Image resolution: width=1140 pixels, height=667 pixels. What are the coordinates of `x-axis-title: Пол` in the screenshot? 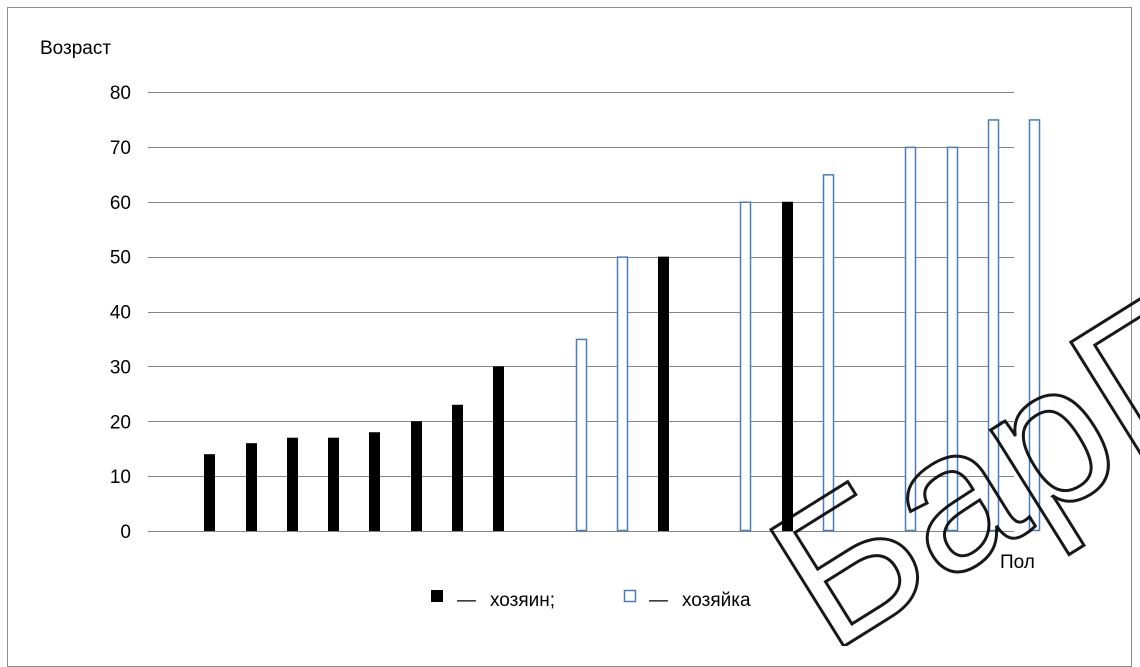 It's located at (1017, 562).